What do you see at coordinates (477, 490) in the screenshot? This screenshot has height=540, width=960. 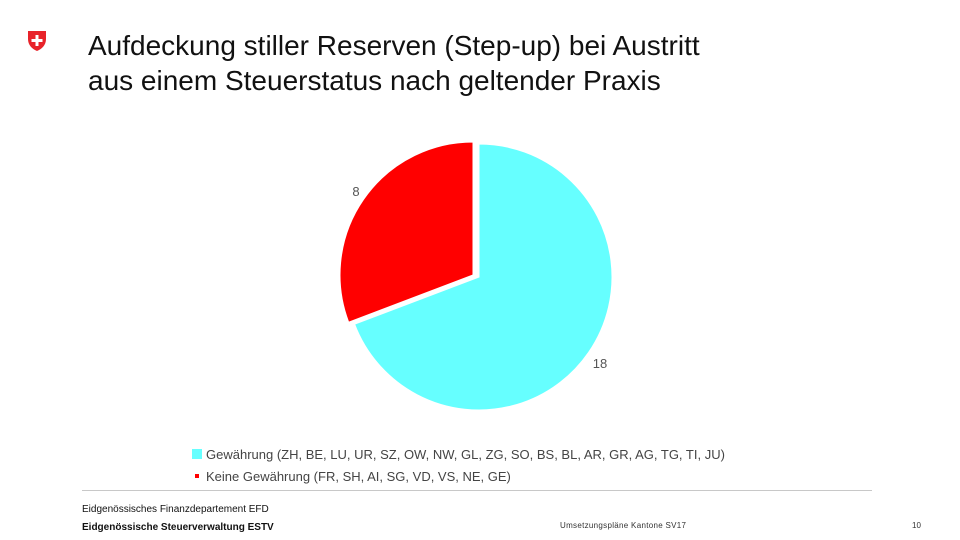 I see `footer-divider` at bounding box center [477, 490].